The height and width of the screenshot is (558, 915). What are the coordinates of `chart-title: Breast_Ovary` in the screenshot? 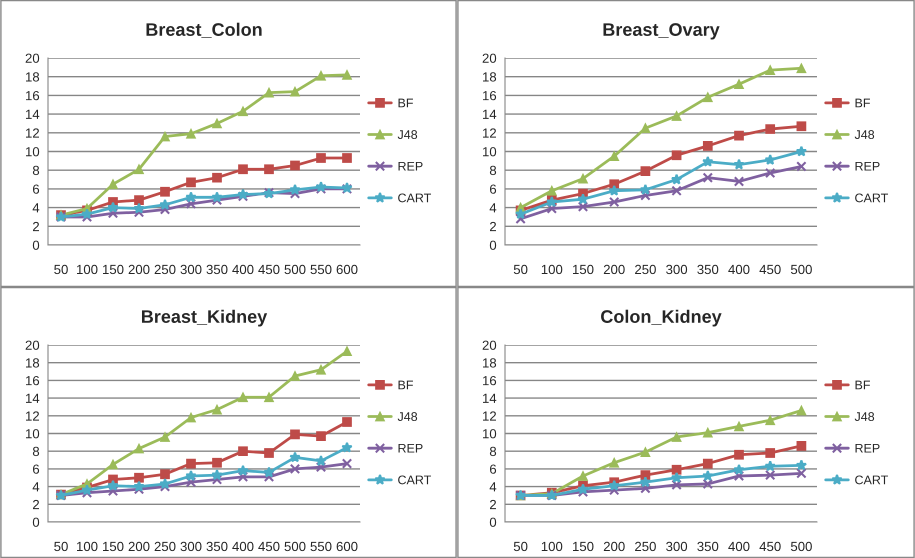 It's located at (661, 31).